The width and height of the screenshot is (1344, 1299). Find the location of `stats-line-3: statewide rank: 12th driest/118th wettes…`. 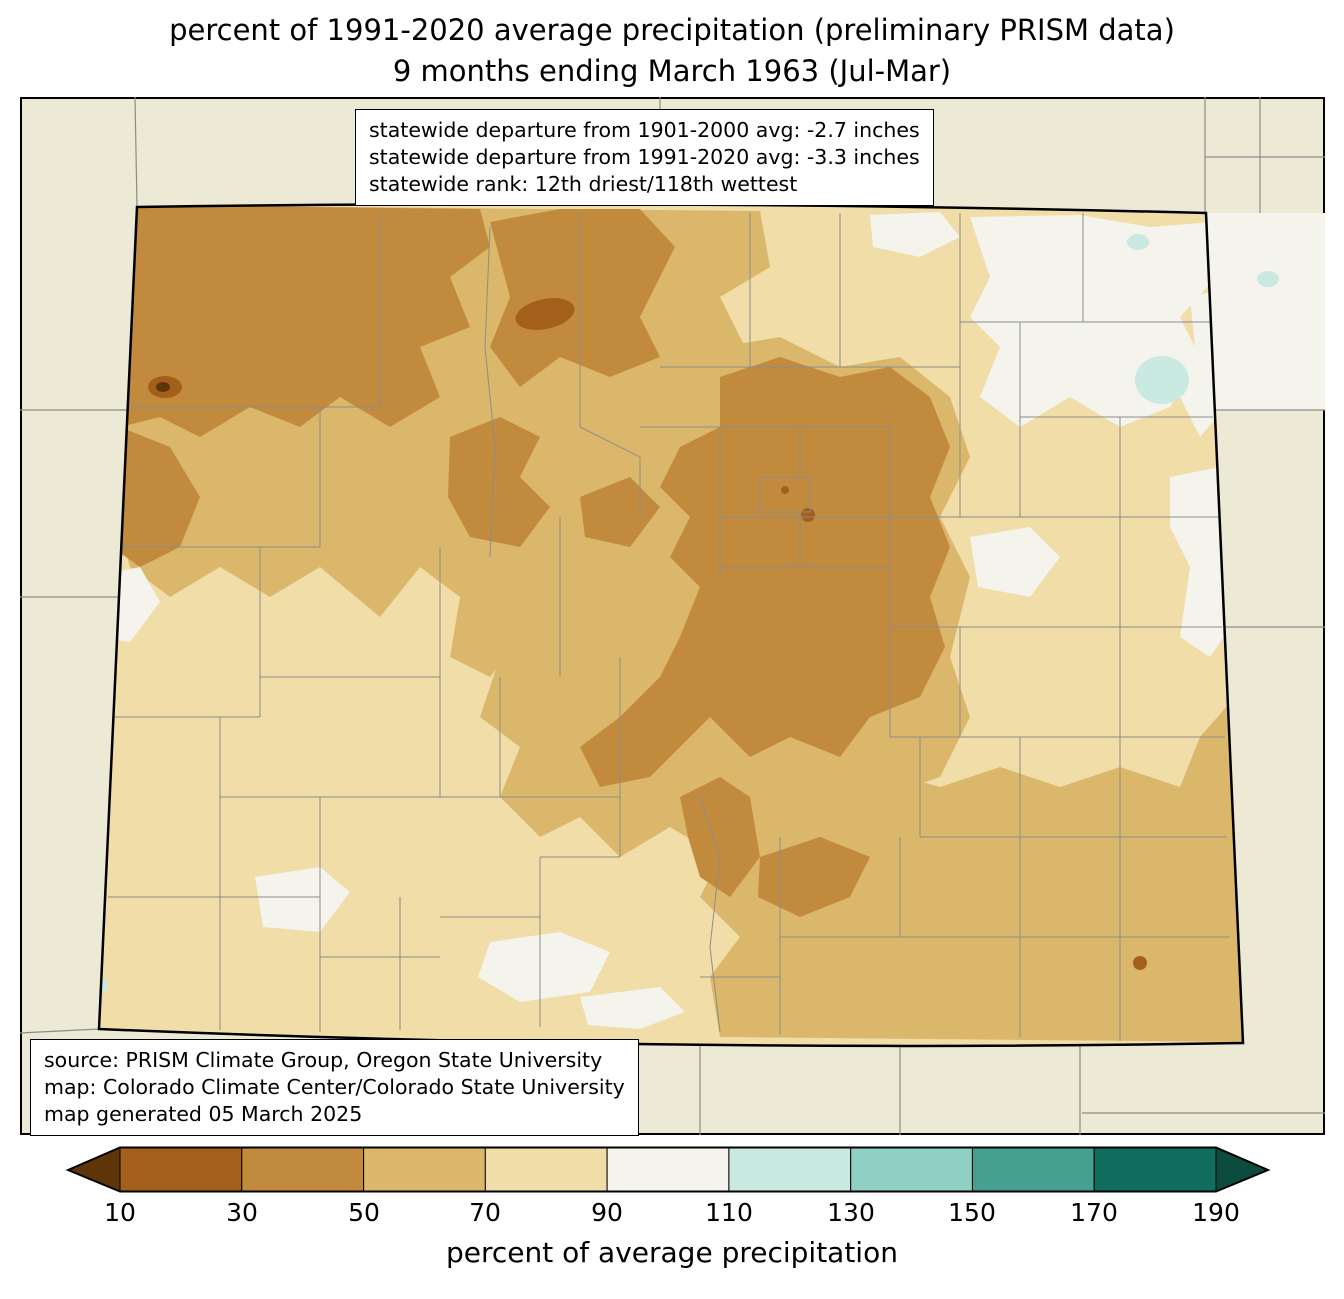

stats-line-3: statewide rank: 12th driest/118th wettes… is located at coordinates (583, 184).